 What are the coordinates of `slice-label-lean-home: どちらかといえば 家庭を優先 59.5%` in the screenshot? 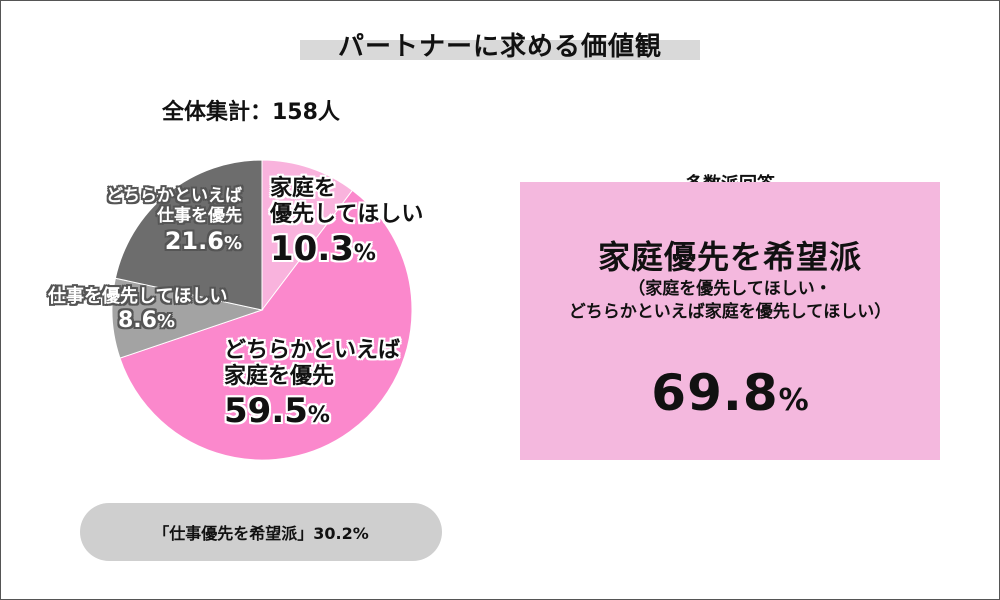 It's located at (312, 385).